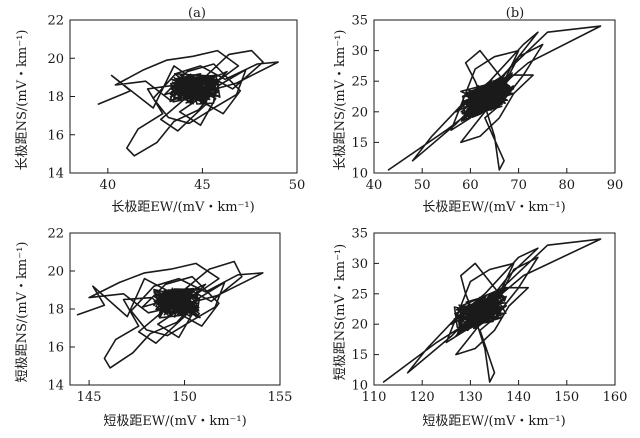 This screenshot has height=438, width=640. What do you see at coordinates (495, 180) in the screenshot?
I see `x-ticks: 40 50 60 70 80 90` at bounding box center [495, 180].